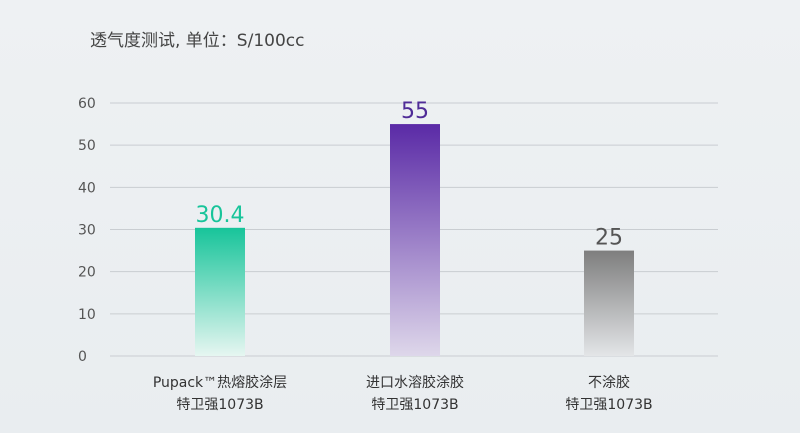  I want to click on y-tick-label: 50, so click(87, 146).